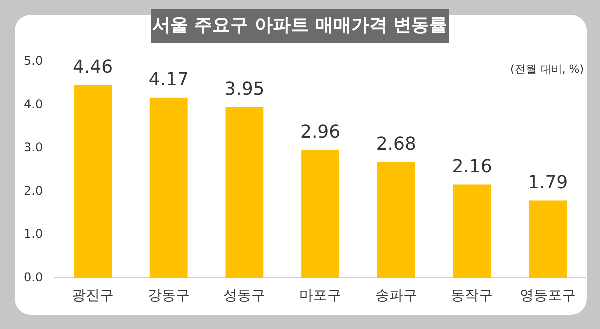 The height and width of the screenshot is (329, 600). Describe the element at coordinates (168, 80) in the screenshot. I see `data-label: 4.17` at that location.